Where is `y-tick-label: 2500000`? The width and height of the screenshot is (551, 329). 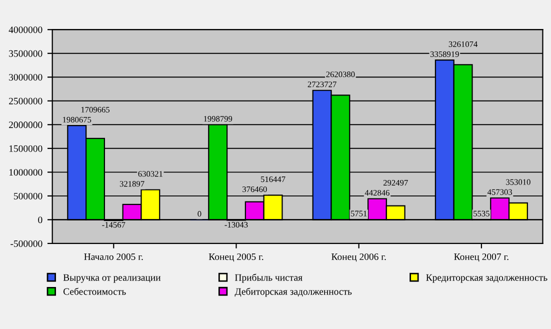 y-tick-label: 2500000 is located at coordinates (25, 101).